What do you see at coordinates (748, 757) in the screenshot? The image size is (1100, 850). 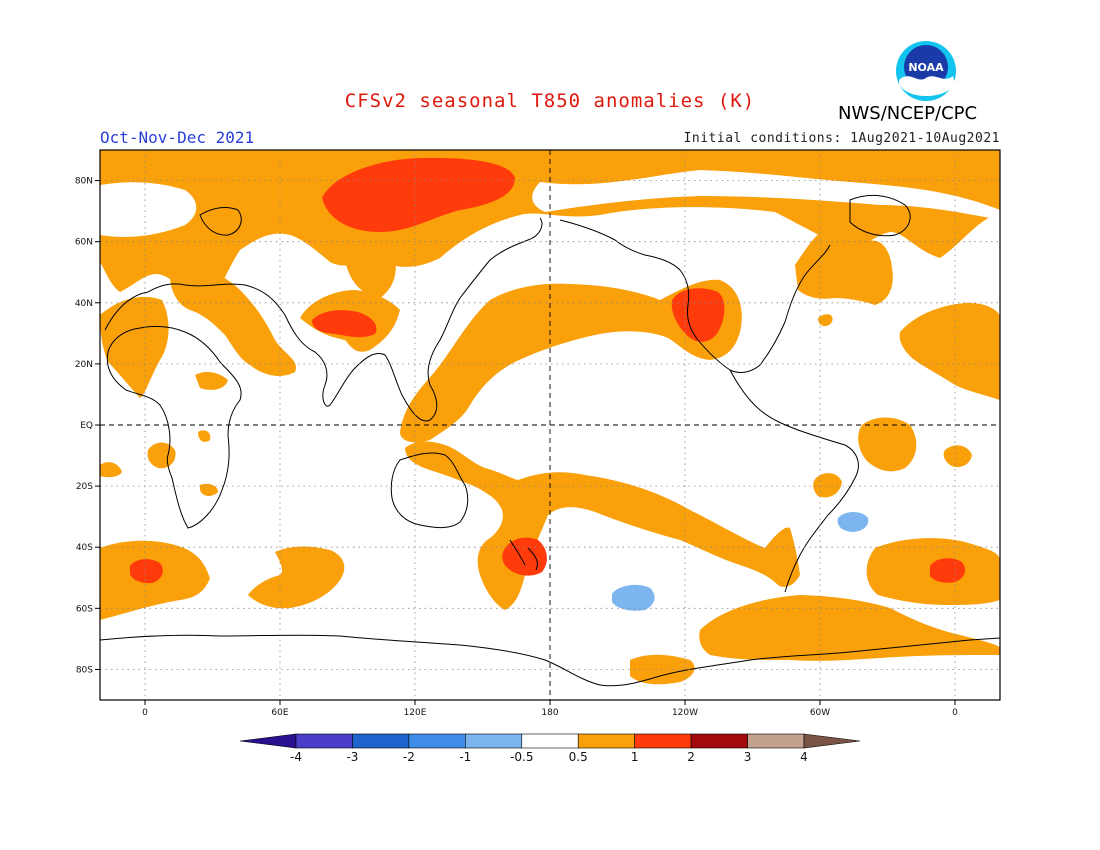 I see `colorbar-label: 3` at bounding box center [748, 757].